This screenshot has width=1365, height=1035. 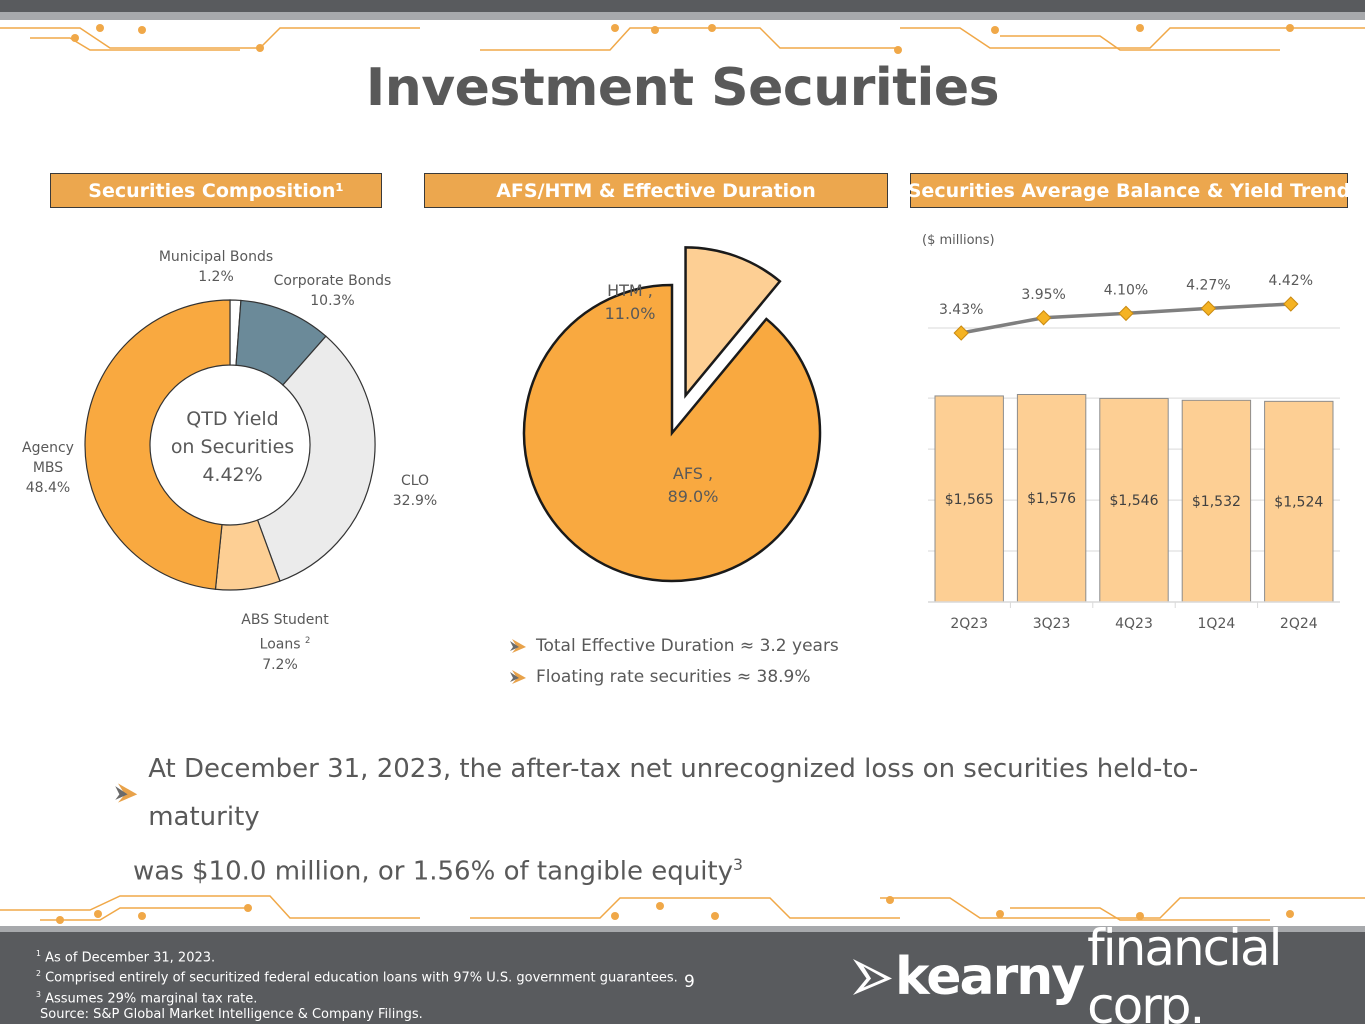 What do you see at coordinates (1043, 318) in the screenshot?
I see `yield-point-3q23` at bounding box center [1043, 318].